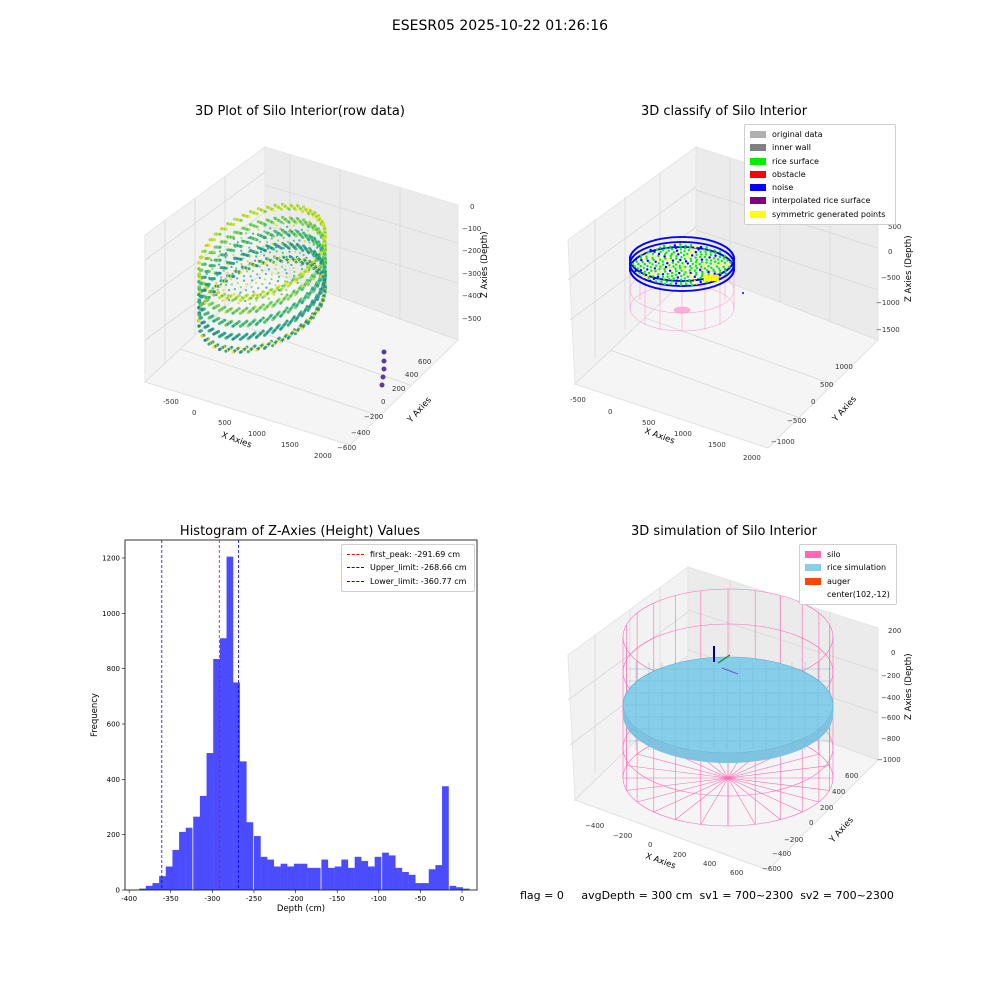  I want to click on y-tick: −1000, so click(783, 442).